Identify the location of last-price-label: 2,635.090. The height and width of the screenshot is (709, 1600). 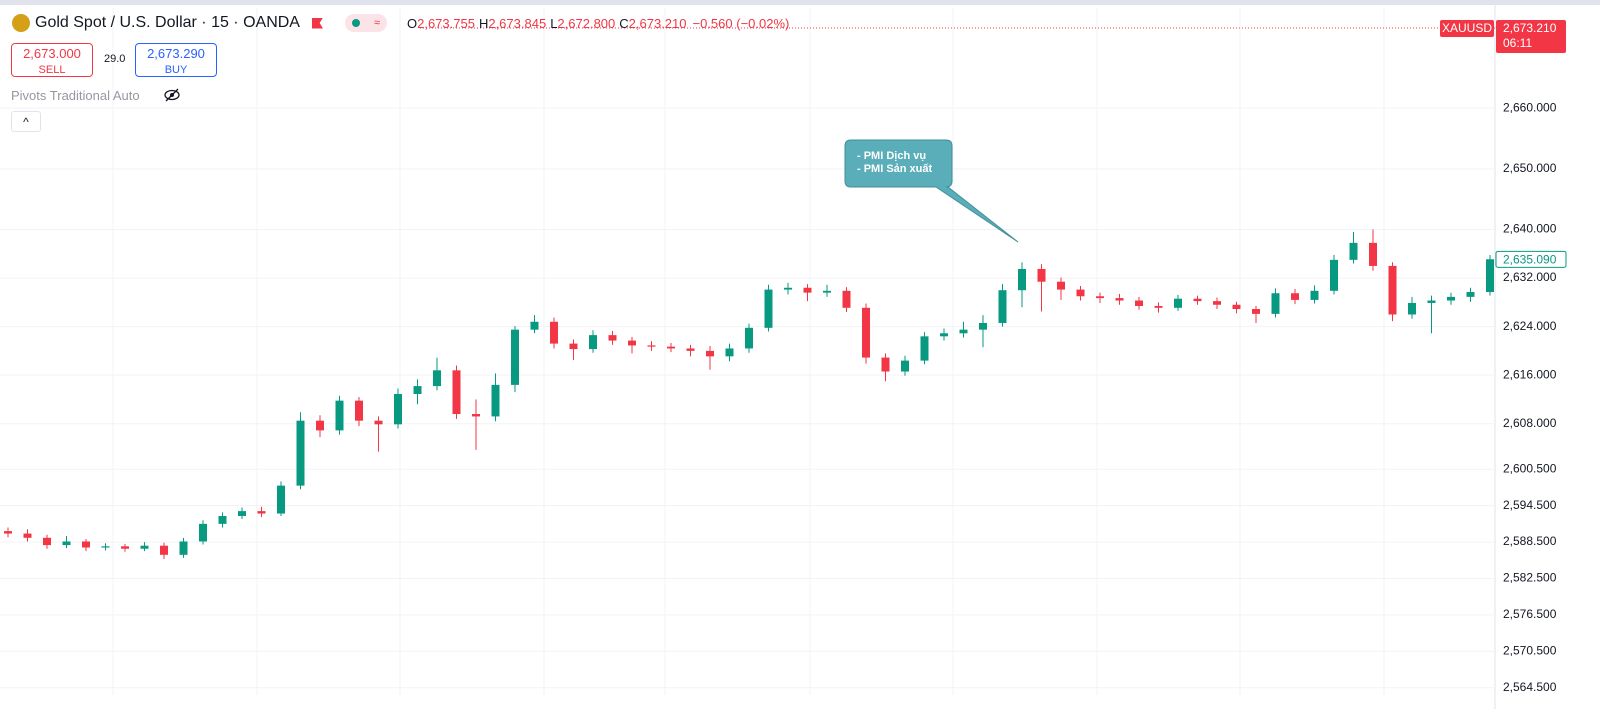
(1530, 259).